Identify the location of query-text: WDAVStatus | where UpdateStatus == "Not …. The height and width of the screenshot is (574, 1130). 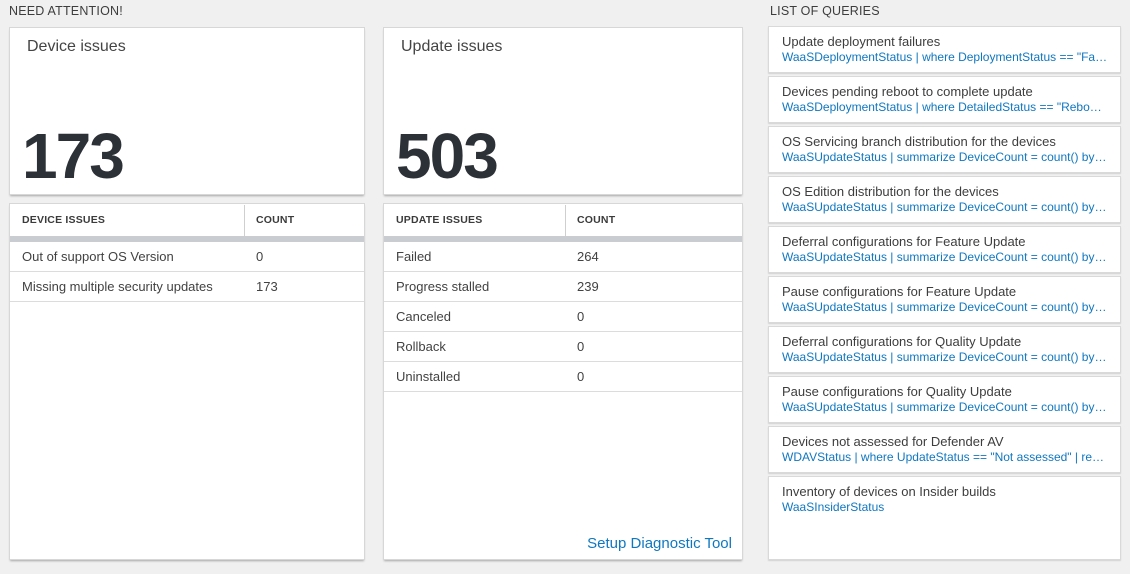
(945, 457).